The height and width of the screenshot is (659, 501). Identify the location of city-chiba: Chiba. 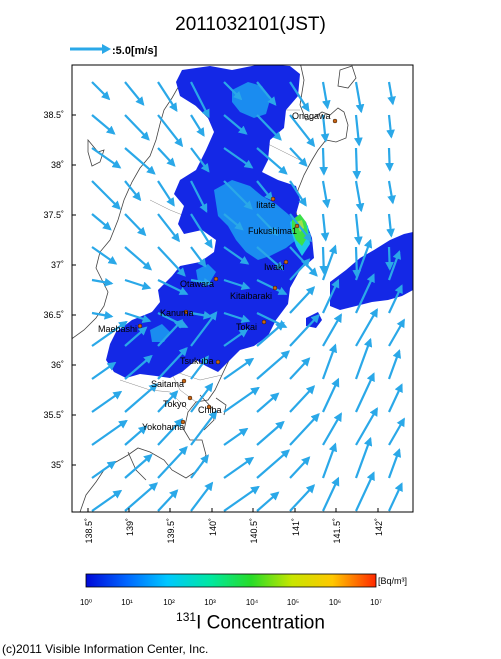
(210, 409).